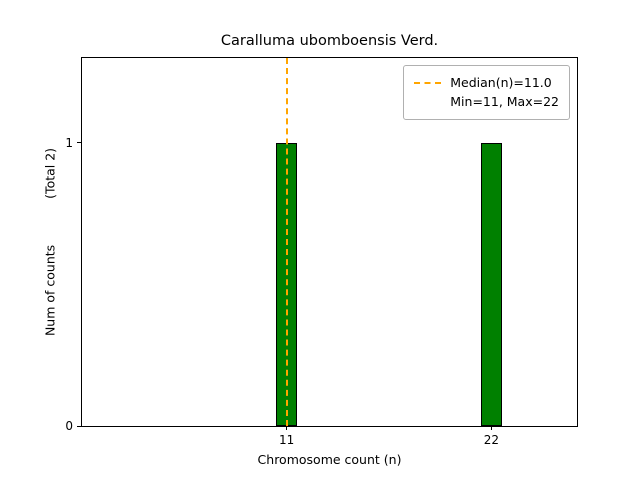 This screenshot has width=640, height=480. What do you see at coordinates (69, 142) in the screenshot?
I see `y-tick-label-1: 1` at bounding box center [69, 142].